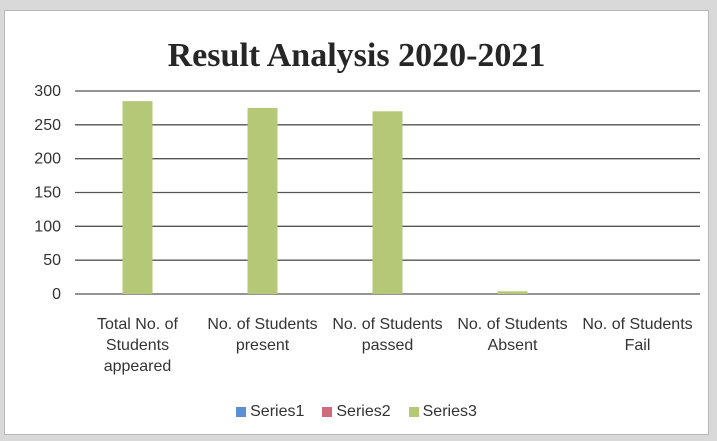 The width and height of the screenshot is (717, 441). Describe the element at coordinates (47, 125) in the screenshot. I see `y-tick-label: 250` at that location.